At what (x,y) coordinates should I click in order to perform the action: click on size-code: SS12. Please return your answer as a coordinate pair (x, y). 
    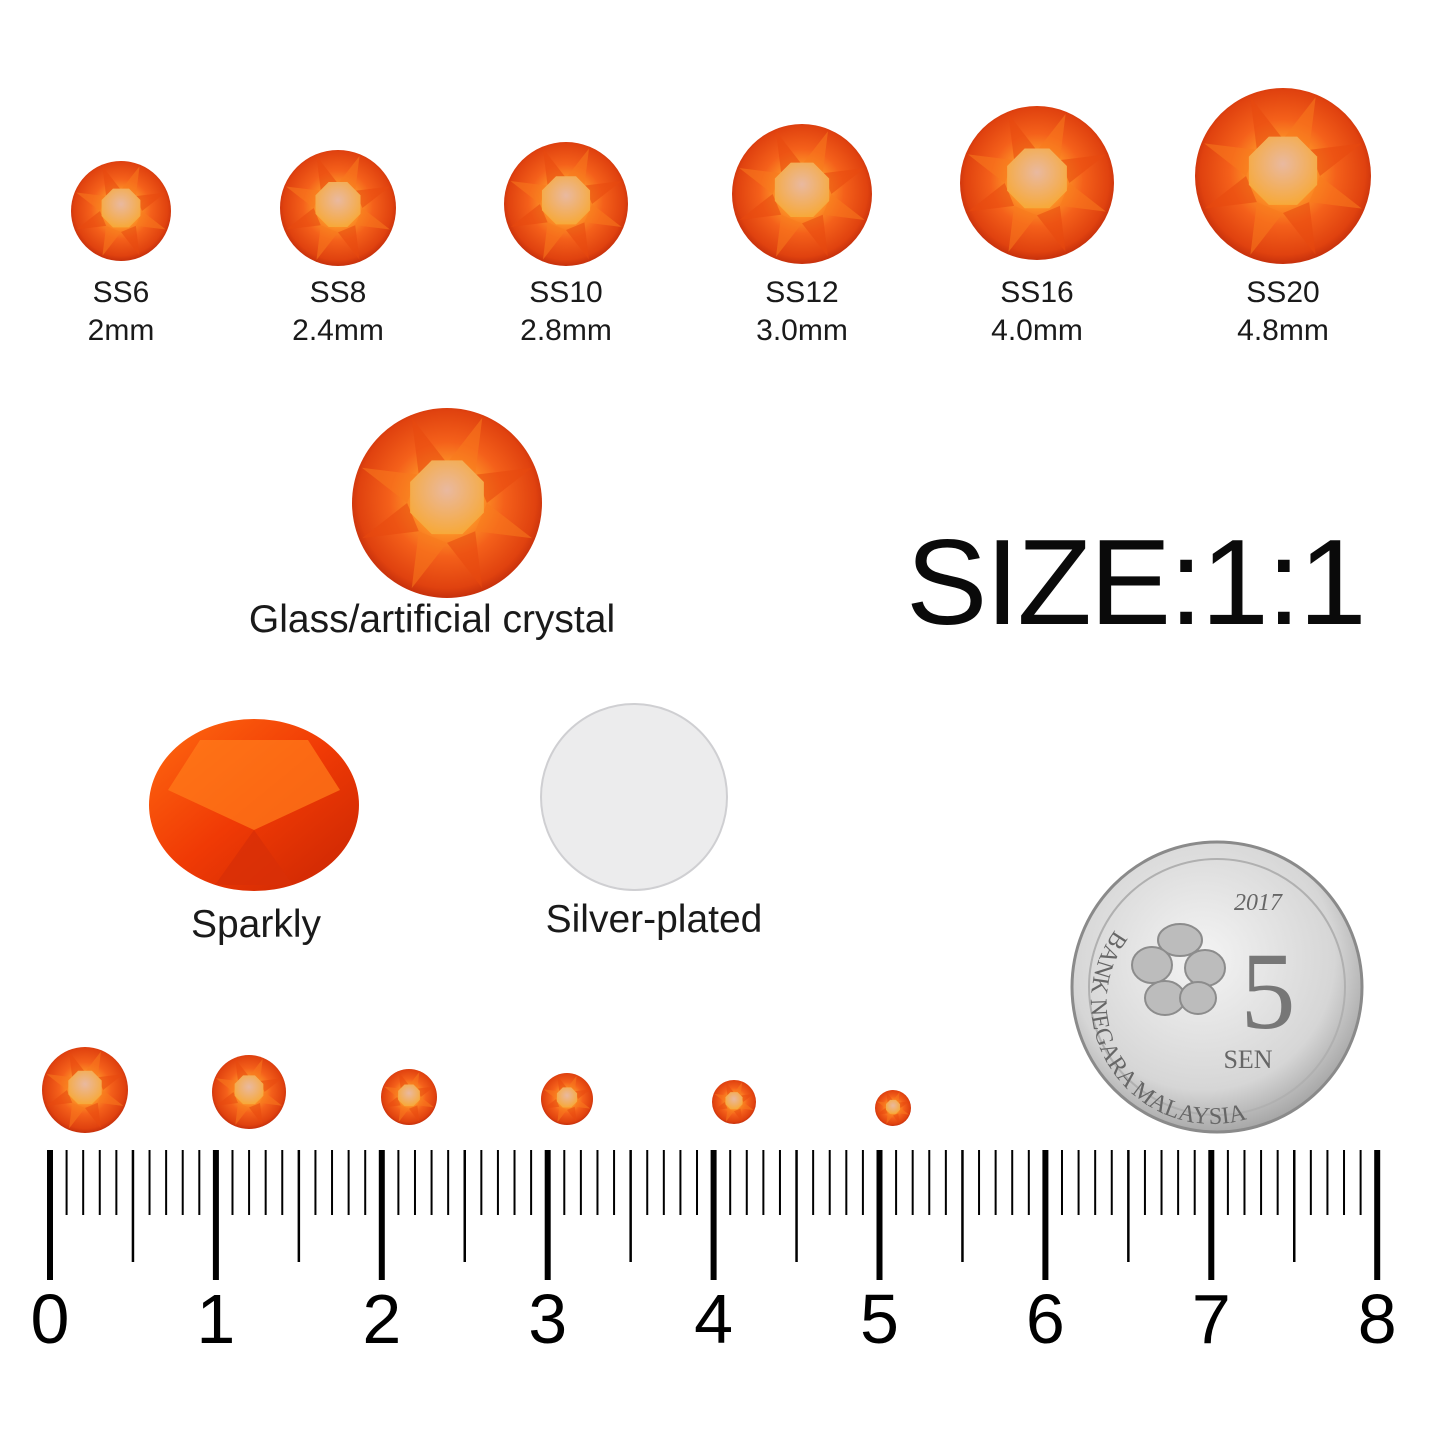
    Looking at the image, I should click on (802, 292).